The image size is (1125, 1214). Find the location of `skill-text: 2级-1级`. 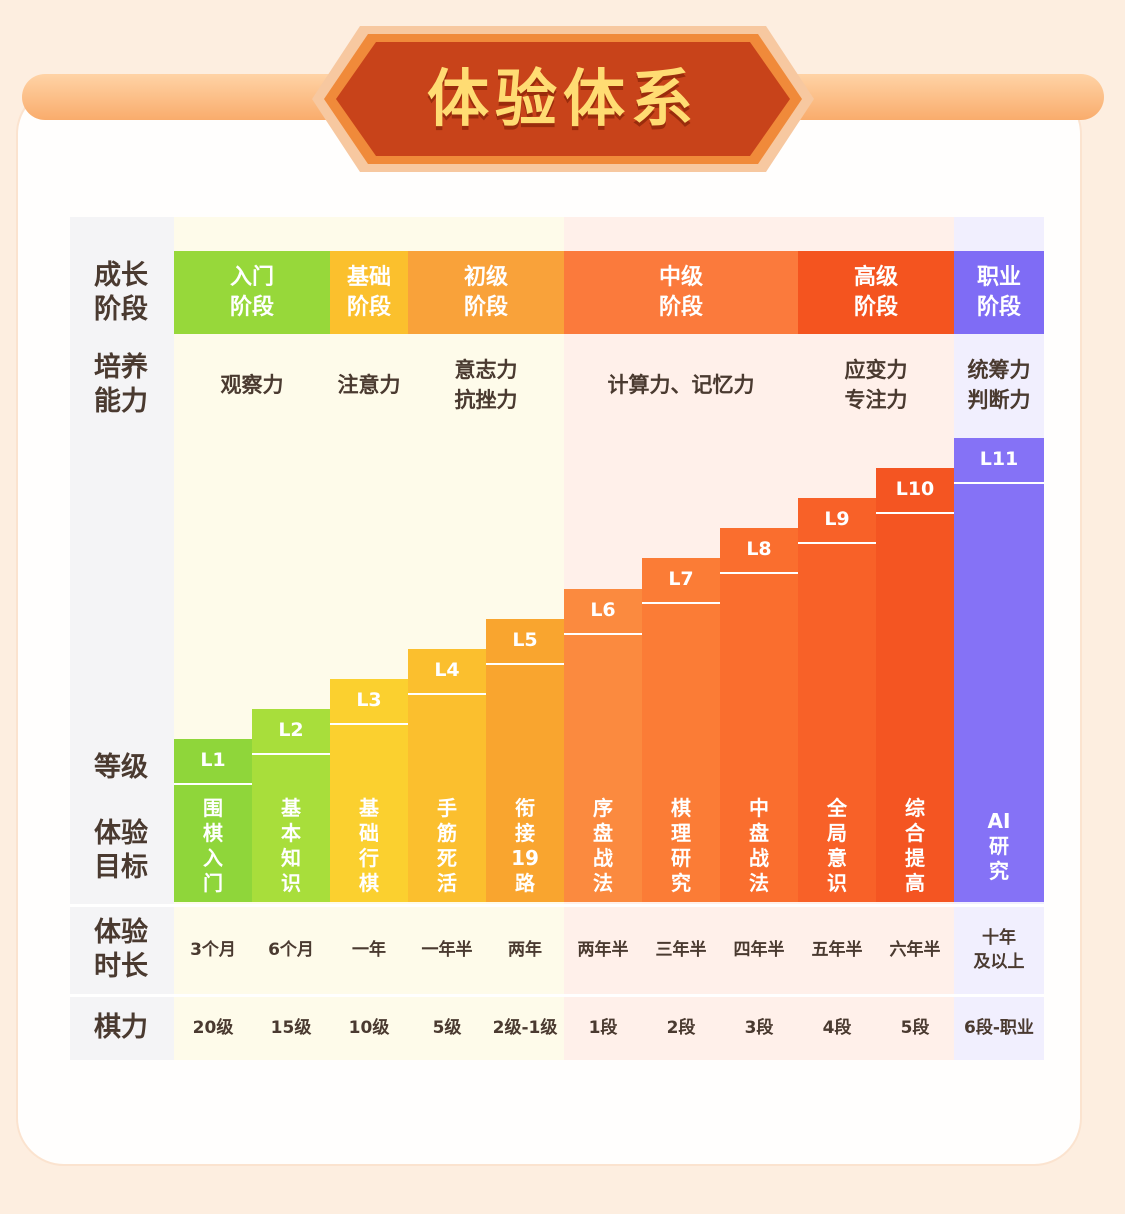

skill-text: 2级-1级 is located at coordinates (525, 1028).